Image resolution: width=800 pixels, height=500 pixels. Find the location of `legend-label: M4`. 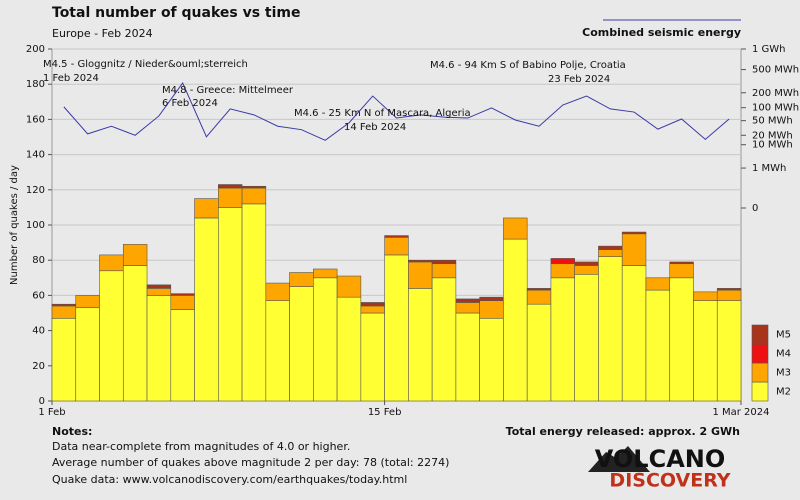

legend-label: M4 is located at coordinates (783, 354).